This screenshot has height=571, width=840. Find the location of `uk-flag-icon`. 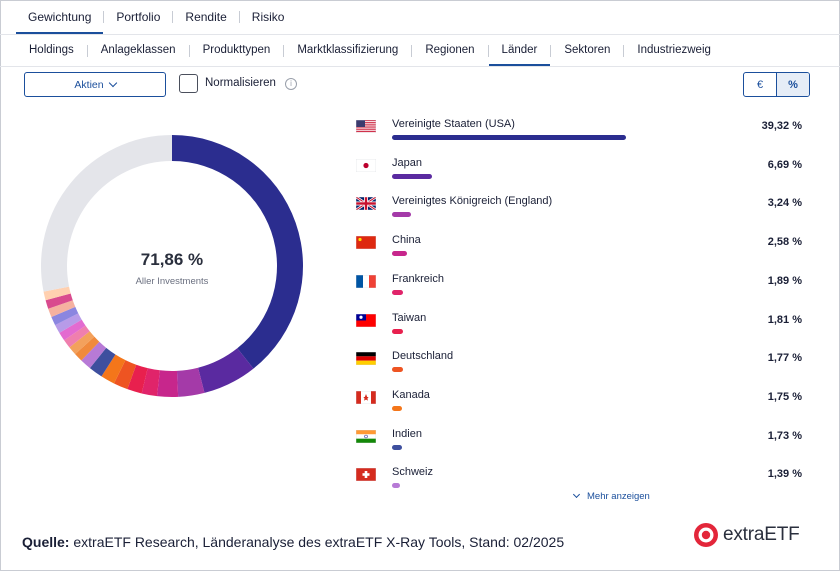

uk-flag-icon is located at coordinates (366, 204).